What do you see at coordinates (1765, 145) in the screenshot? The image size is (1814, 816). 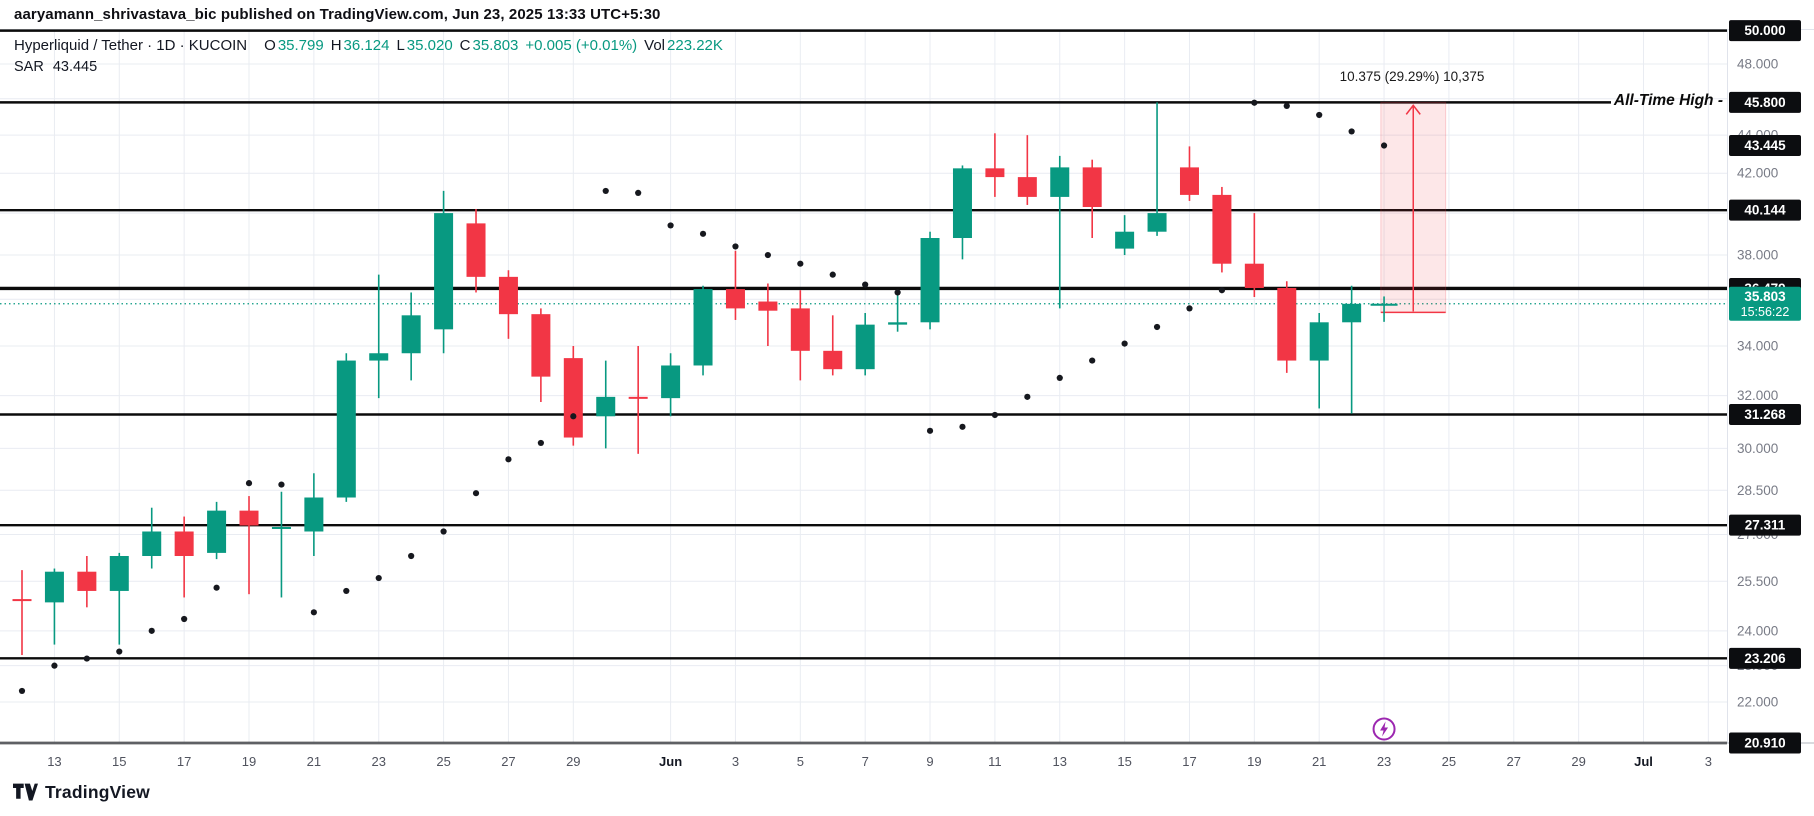 I see `svg-text: 43.445` at bounding box center [1765, 145].